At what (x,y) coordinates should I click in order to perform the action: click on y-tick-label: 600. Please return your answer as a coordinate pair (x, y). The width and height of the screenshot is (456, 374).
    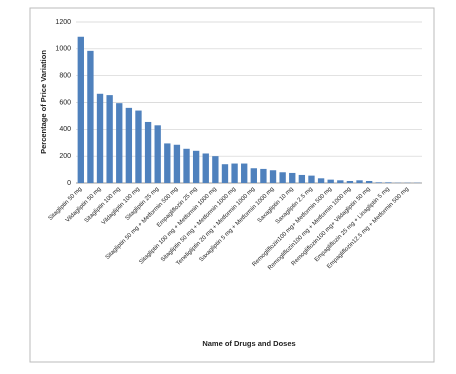
    Looking at the image, I should click on (65, 102).